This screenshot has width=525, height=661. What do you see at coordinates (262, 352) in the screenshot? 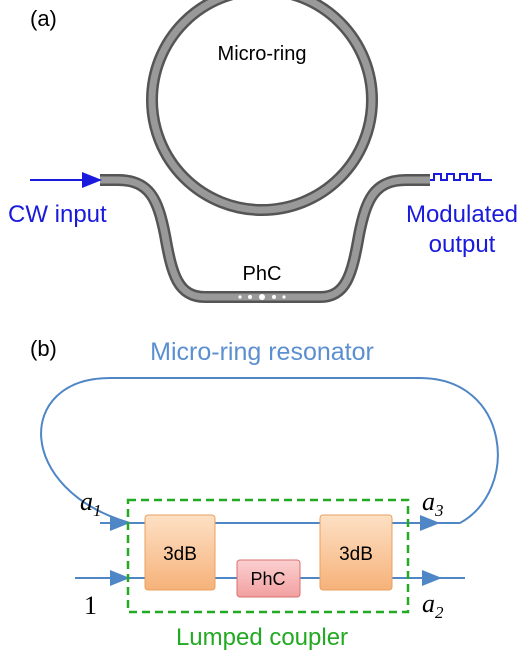
I see `resonator-title: Micro-ring resonator` at bounding box center [262, 352].